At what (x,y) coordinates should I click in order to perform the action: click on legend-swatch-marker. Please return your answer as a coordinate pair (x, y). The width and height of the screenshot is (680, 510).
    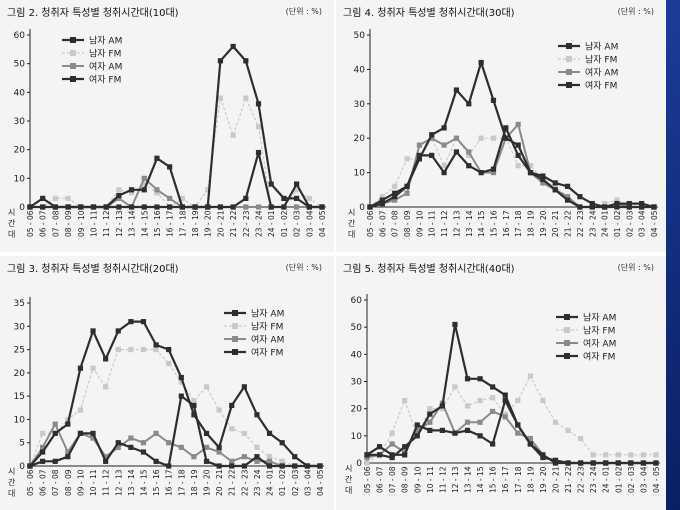
    Looking at the image, I should click on (235, 339).